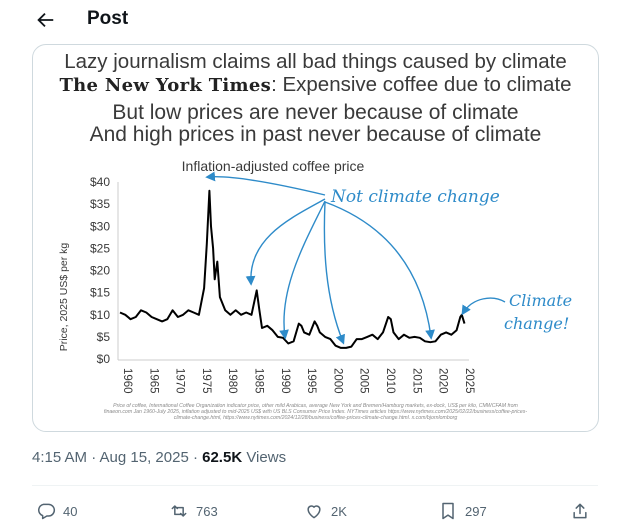 The width and height of the screenshot is (617, 522). Describe the element at coordinates (337, 381) in the screenshot. I see `x-tick-label: 2000` at that location.